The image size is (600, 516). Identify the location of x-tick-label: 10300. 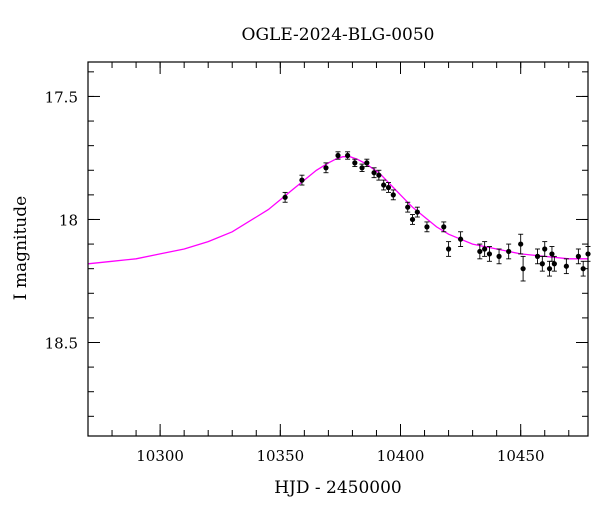
(160, 456).